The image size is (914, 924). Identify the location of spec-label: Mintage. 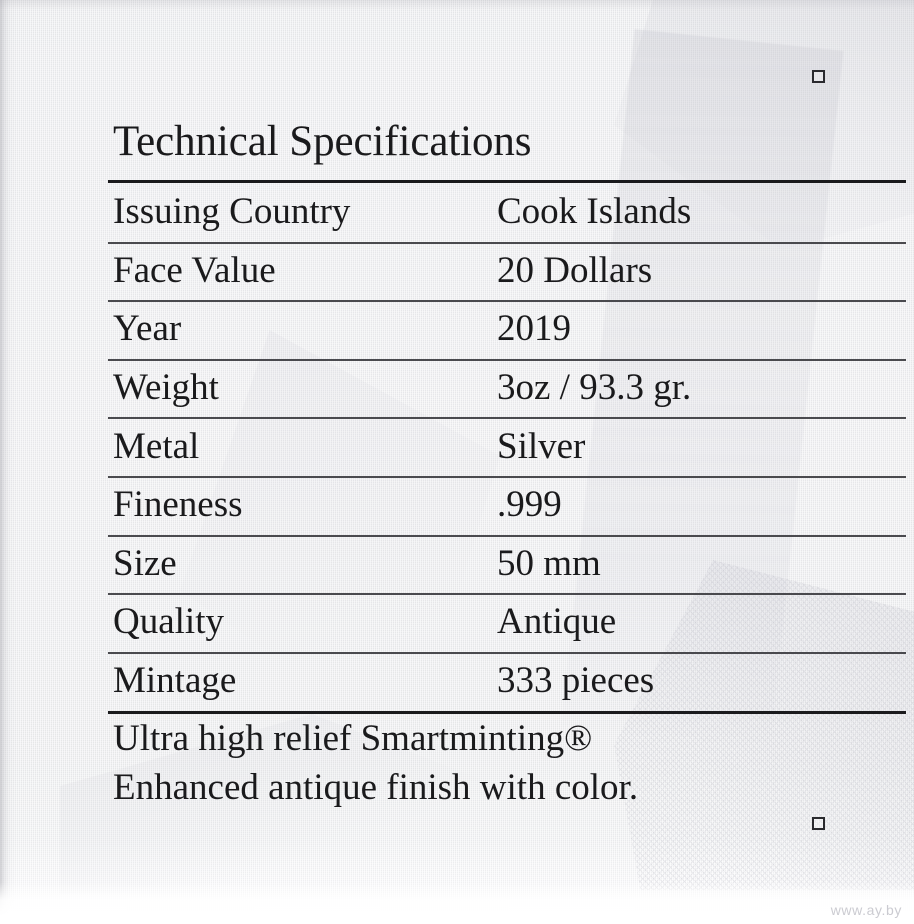
(175, 681).